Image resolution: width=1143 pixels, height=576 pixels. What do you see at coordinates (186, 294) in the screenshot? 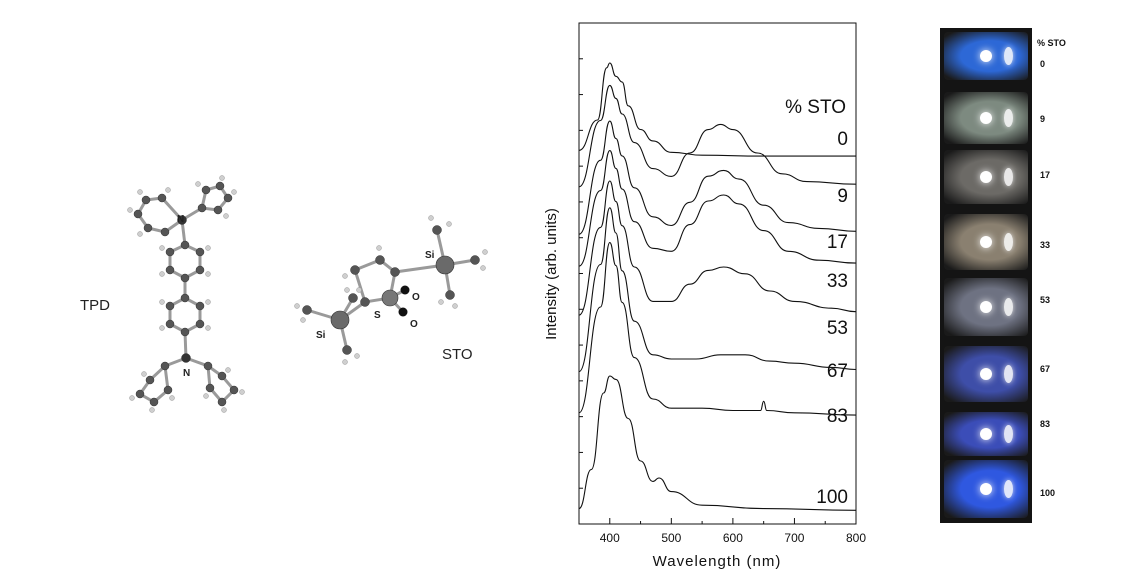
I see `tpd-molecule` at bounding box center [186, 294].